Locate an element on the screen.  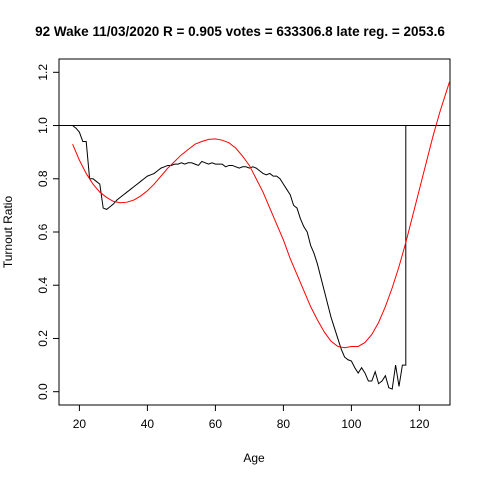
x-tick-label: 100 is located at coordinates (351, 424).